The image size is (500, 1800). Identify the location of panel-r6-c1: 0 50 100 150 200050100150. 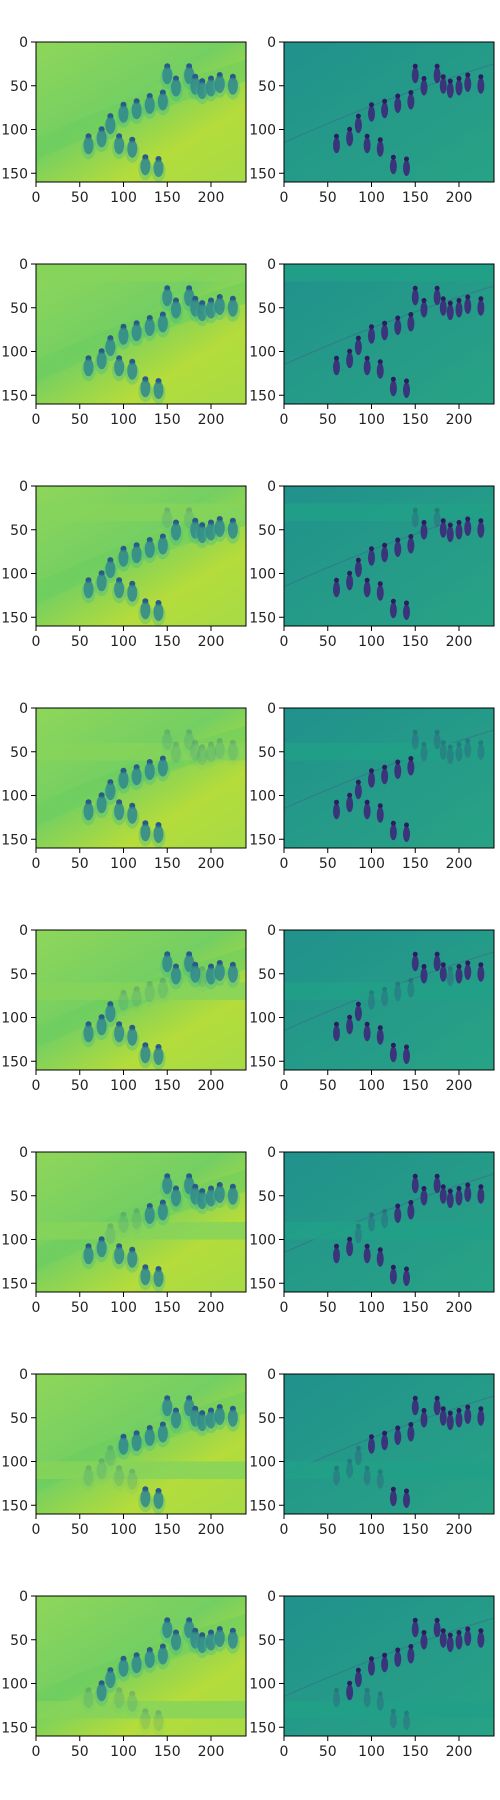
(123, 1230).